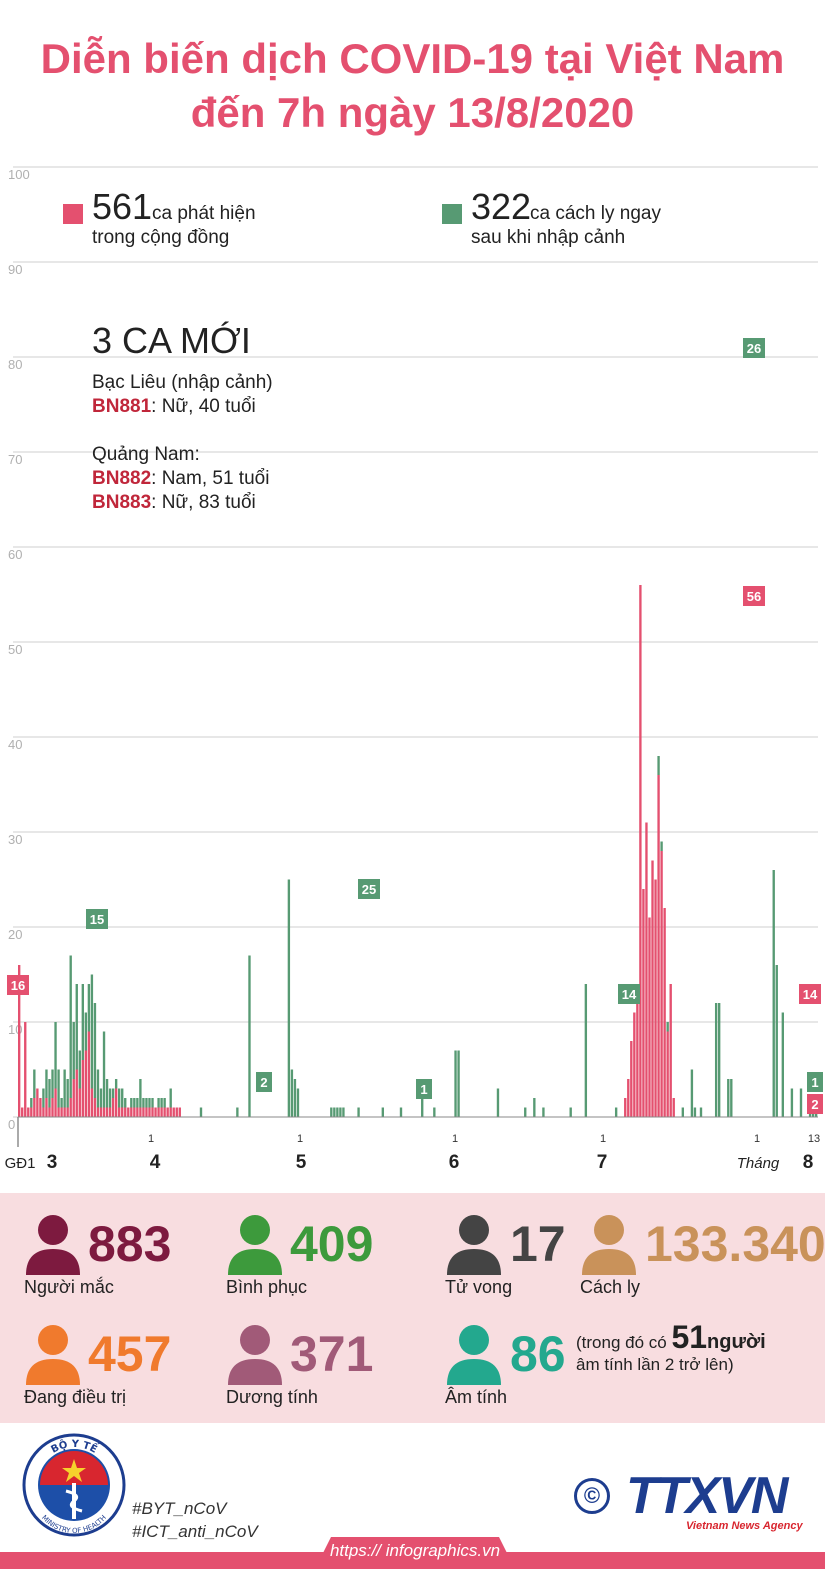  I want to click on value-label: 2, so click(264, 1082).